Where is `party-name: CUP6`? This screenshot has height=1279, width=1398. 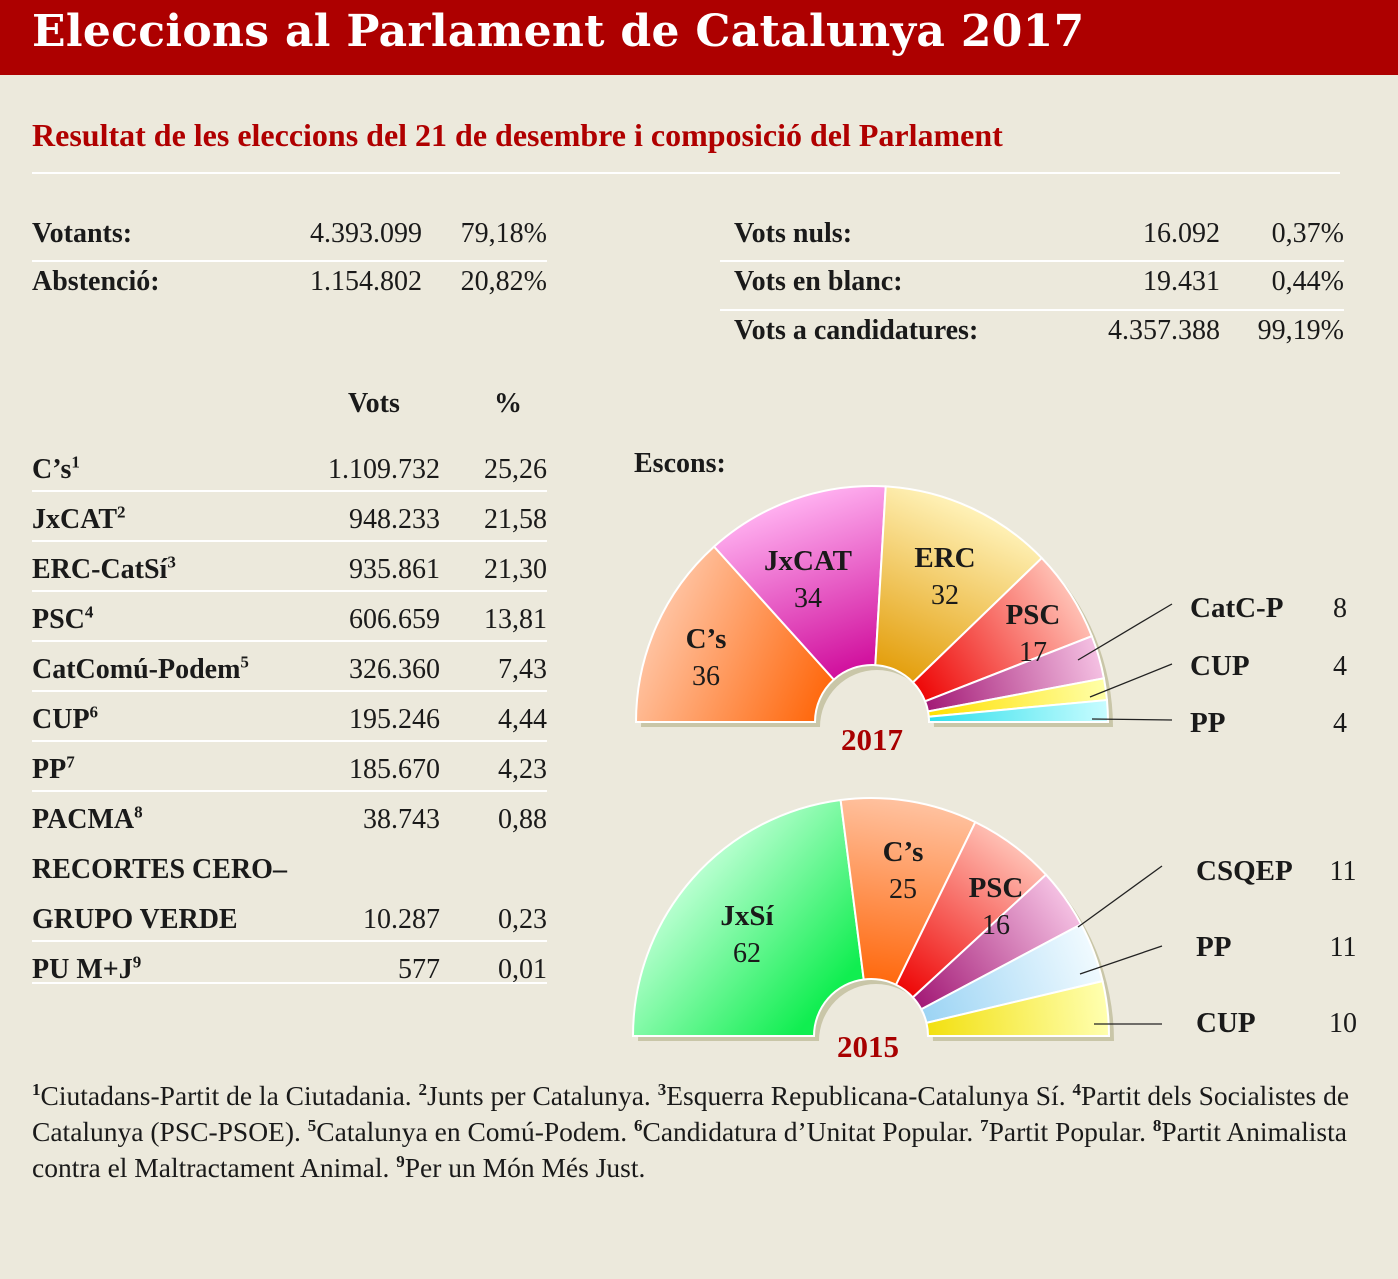 party-name: CUP6 is located at coordinates (65, 720).